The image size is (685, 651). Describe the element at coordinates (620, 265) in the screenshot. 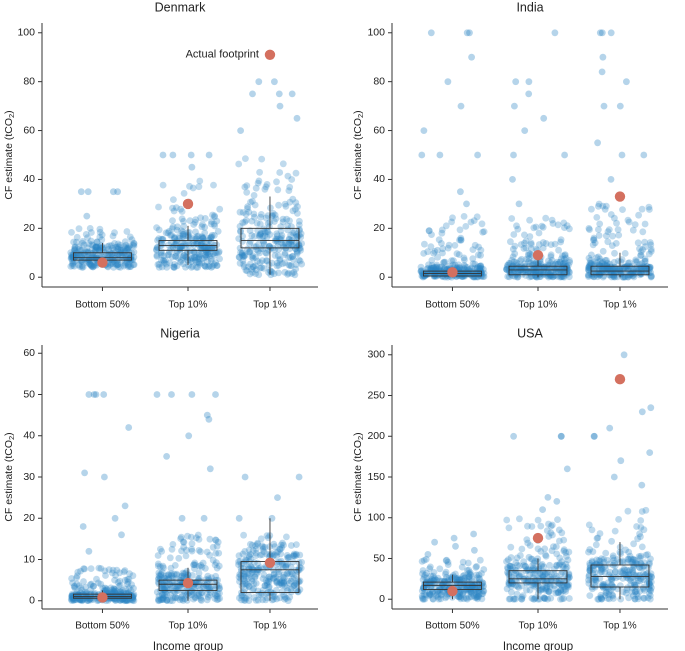

I see `box-plot` at that location.